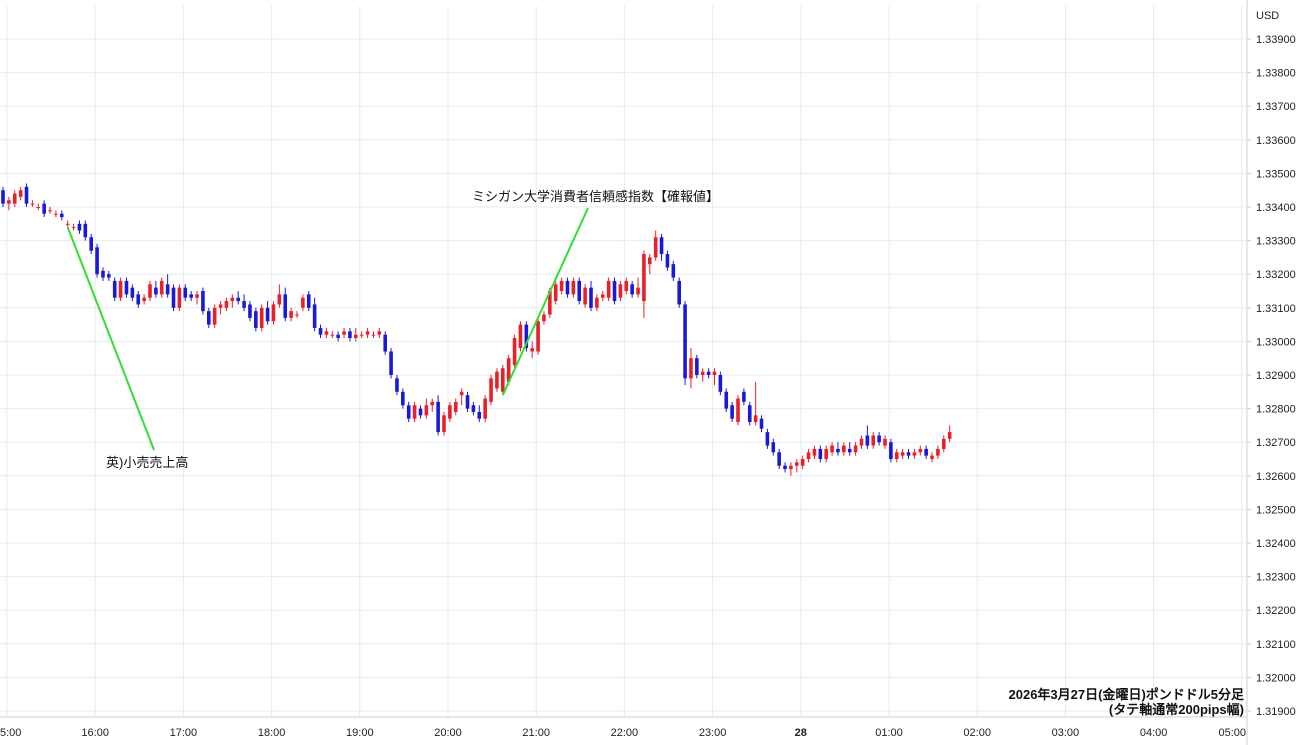 This screenshot has height=745, width=1300. I want to click on time-tick-label: 22:00, so click(625, 733).